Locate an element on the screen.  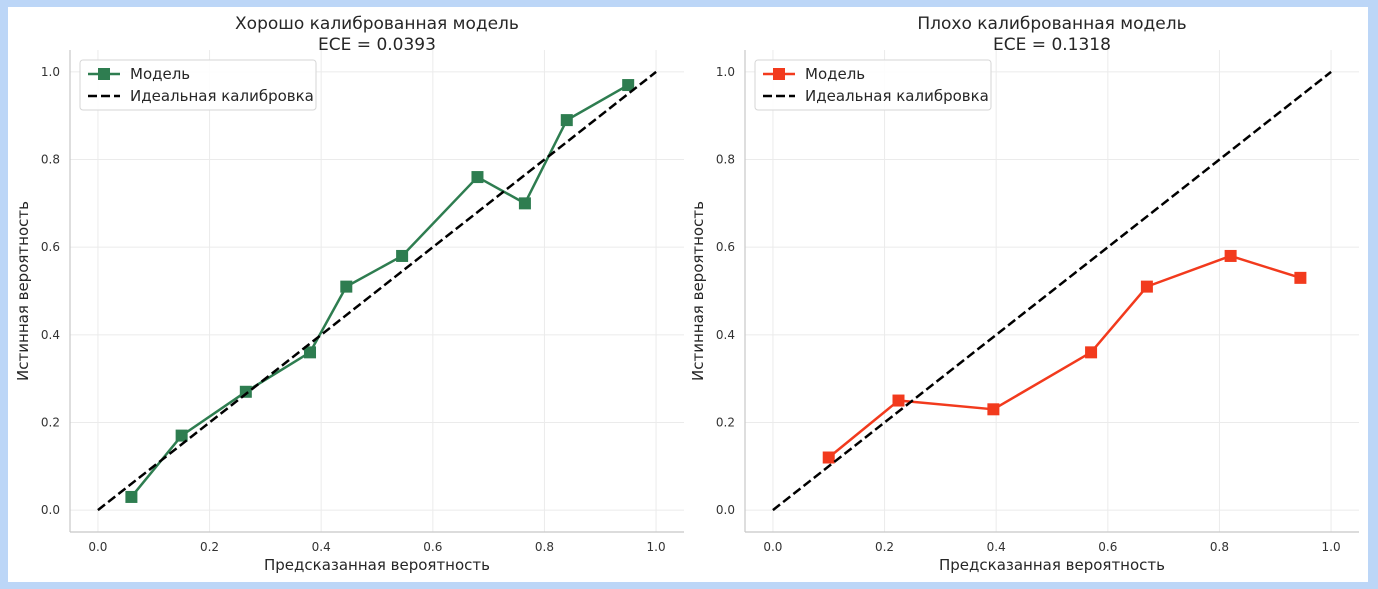
chart-subtitle: ECE = 0.1318 is located at coordinates (1052, 45).